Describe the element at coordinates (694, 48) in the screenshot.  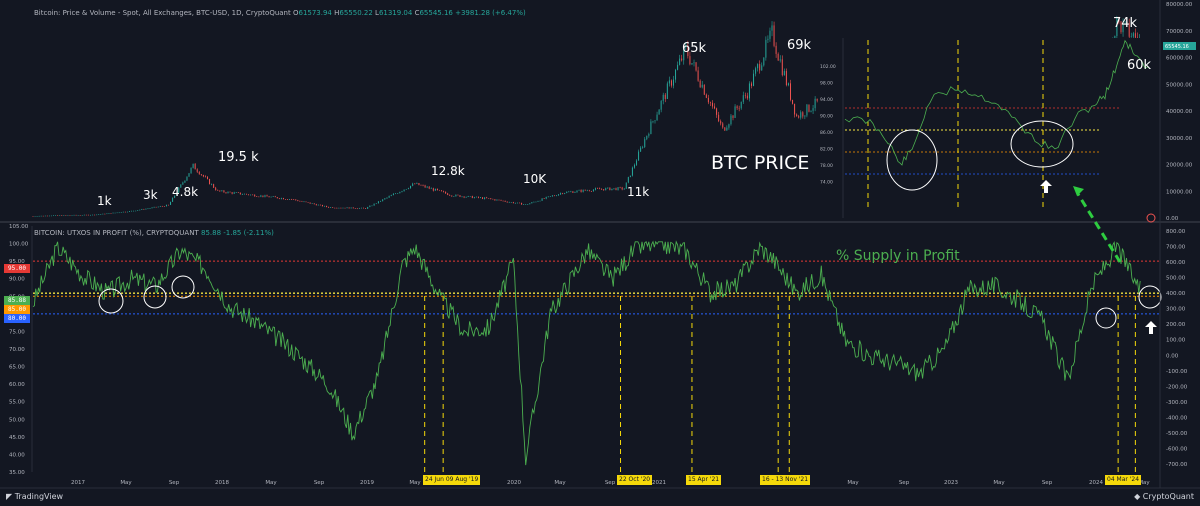
I see `price-label-65k: 65k` at that location.